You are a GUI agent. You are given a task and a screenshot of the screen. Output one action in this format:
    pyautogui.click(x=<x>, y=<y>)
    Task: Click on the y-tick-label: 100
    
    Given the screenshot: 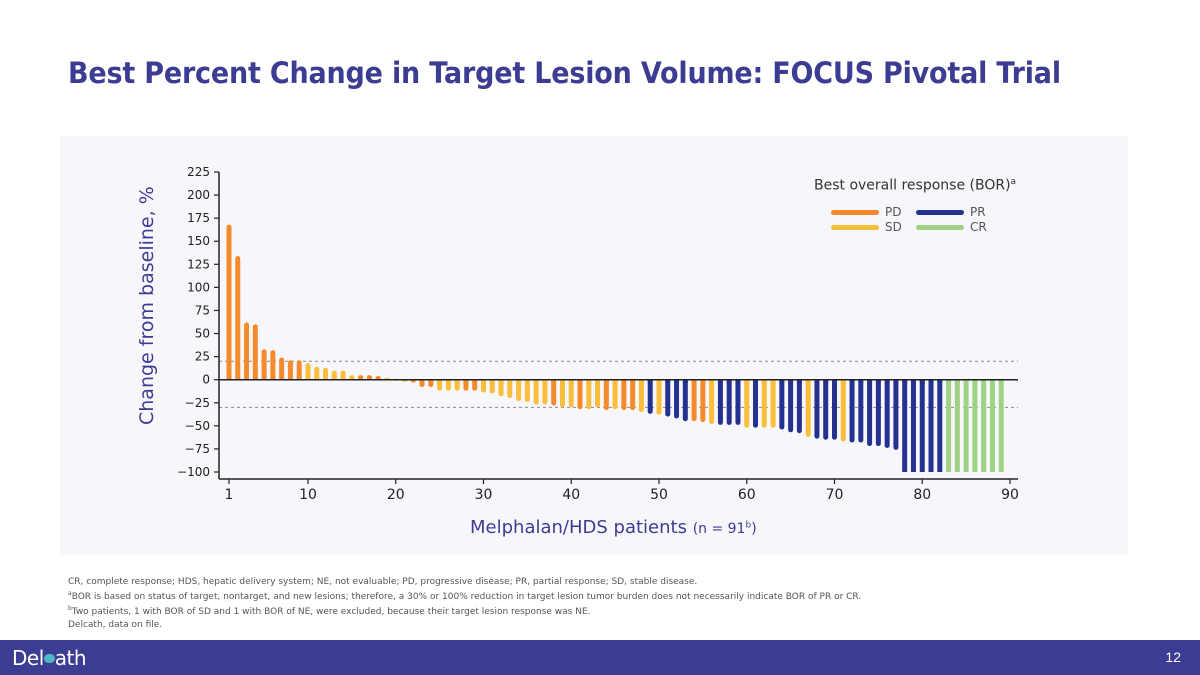 What is the action you would take?
    pyautogui.click(x=198, y=287)
    